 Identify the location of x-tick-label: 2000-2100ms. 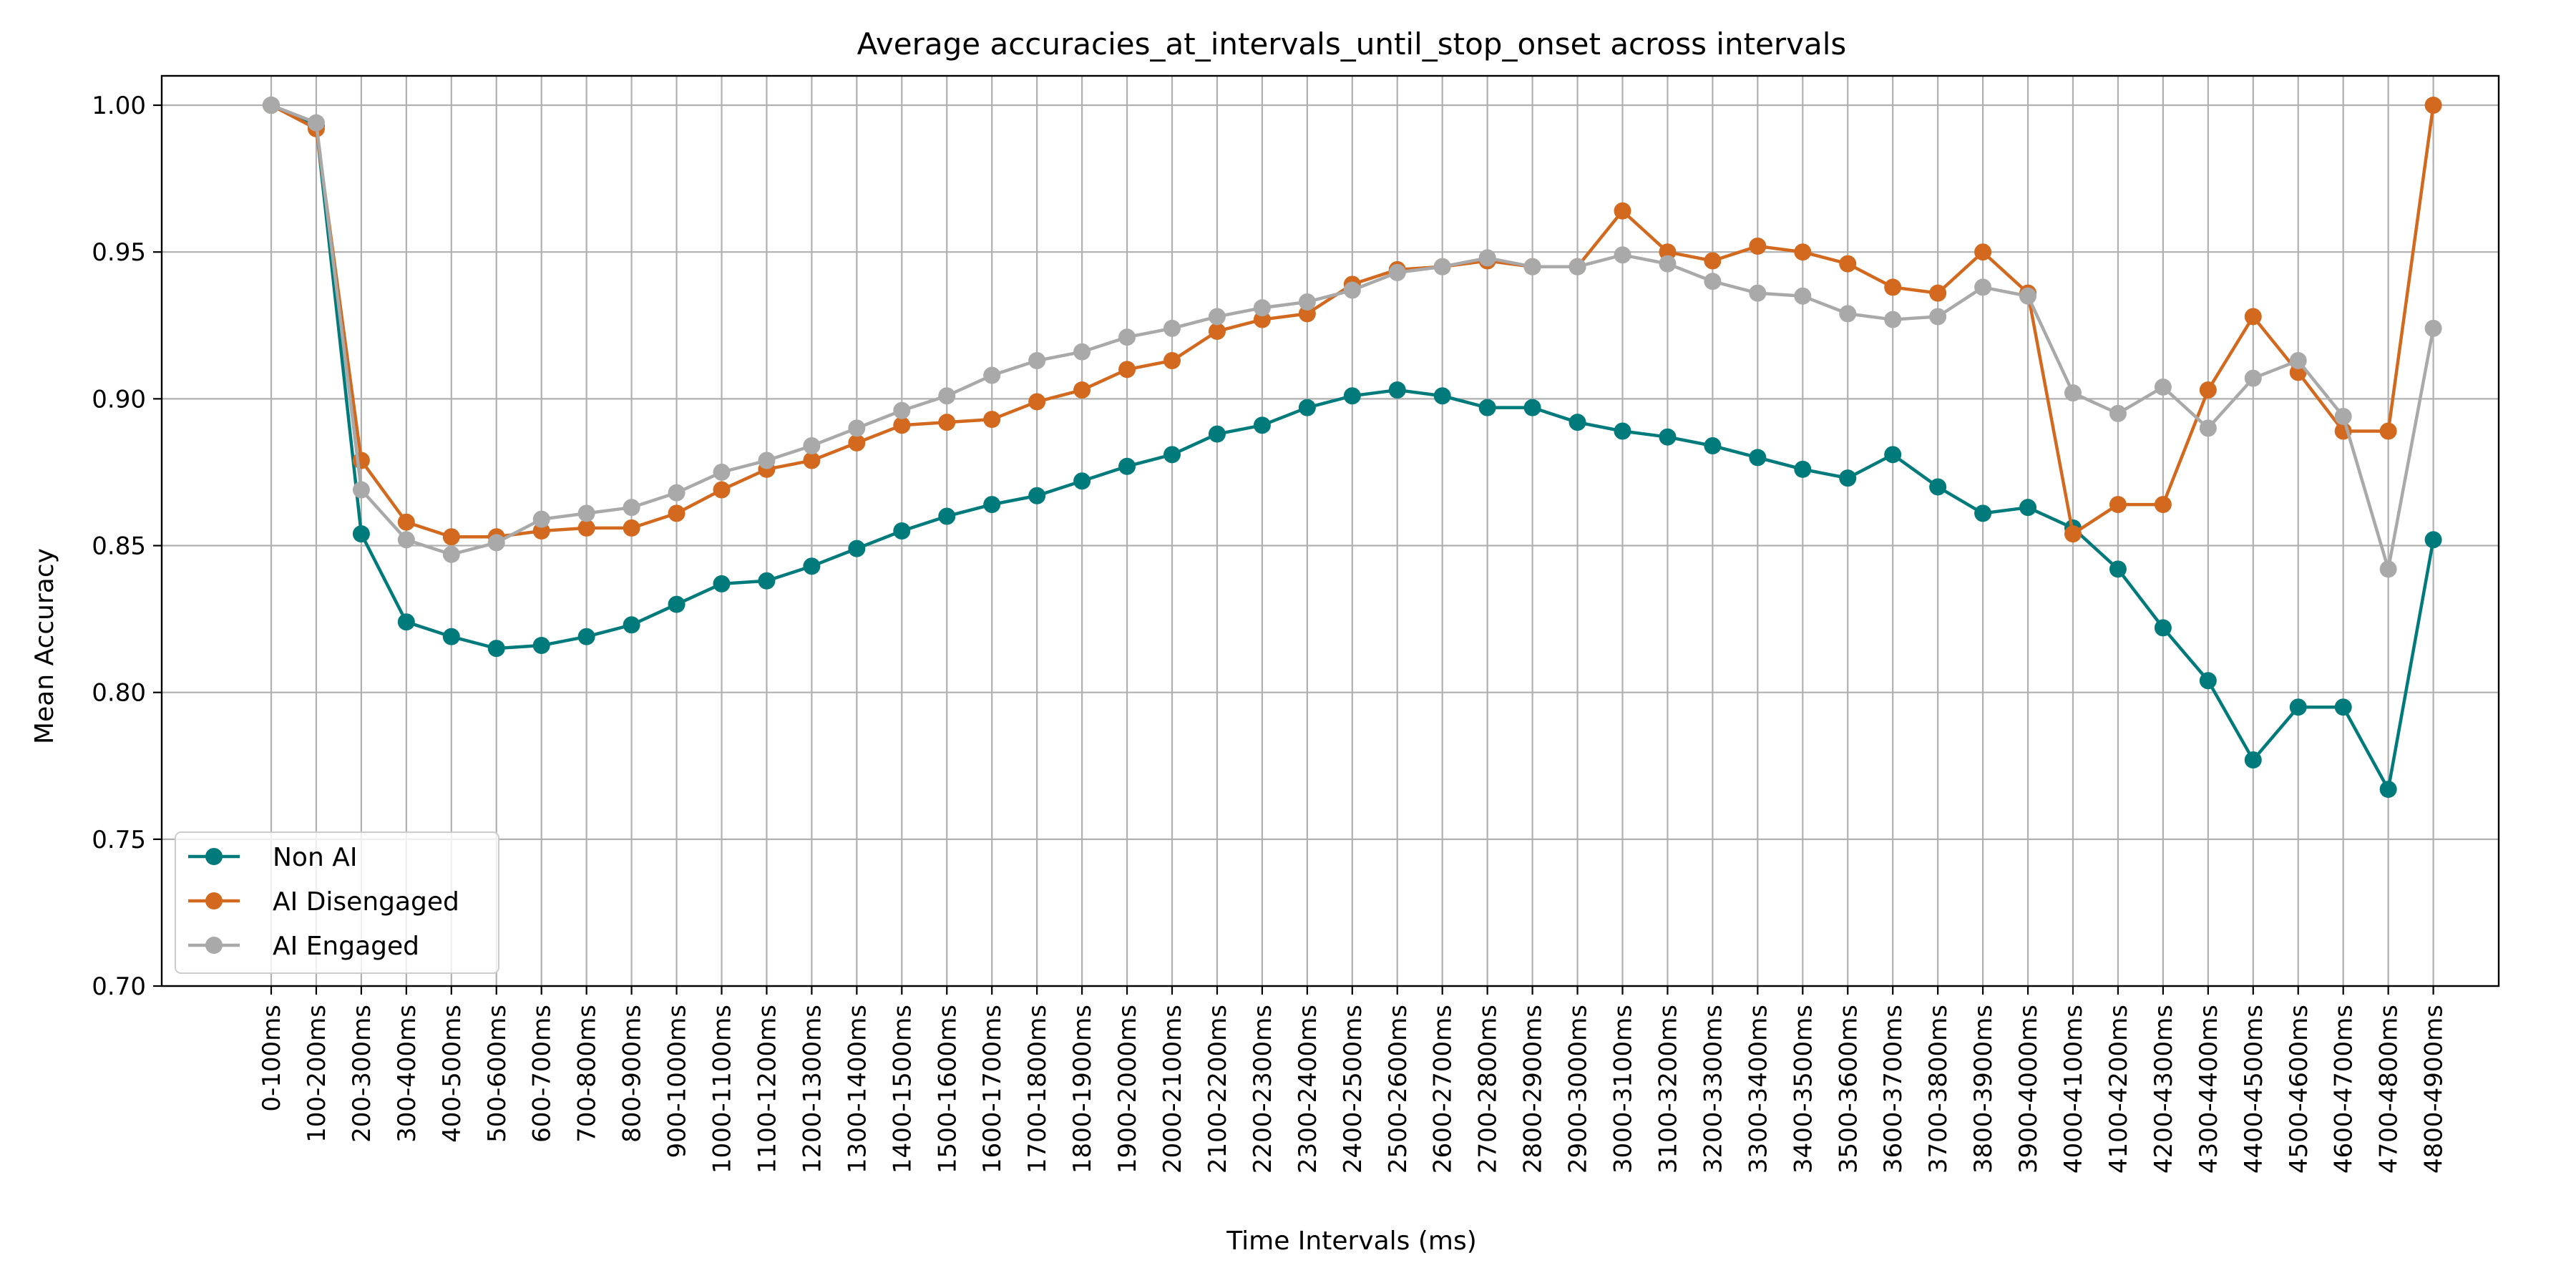
(1172, 1089).